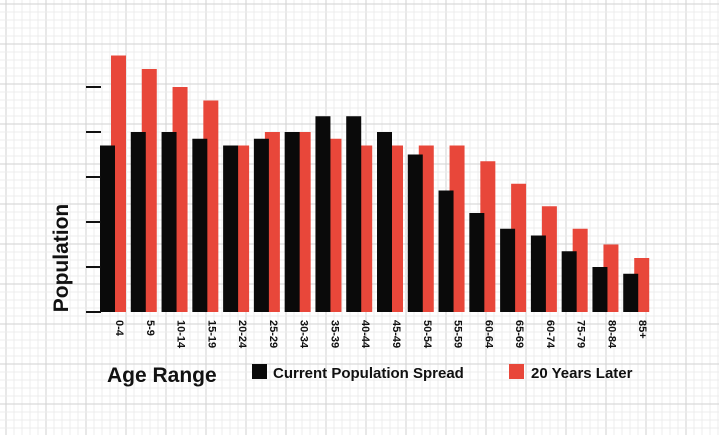  What do you see at coordinates (581, 334) in the screenshot?
I see `x-tick-label: 75-79` at bounding box center [581, 334].